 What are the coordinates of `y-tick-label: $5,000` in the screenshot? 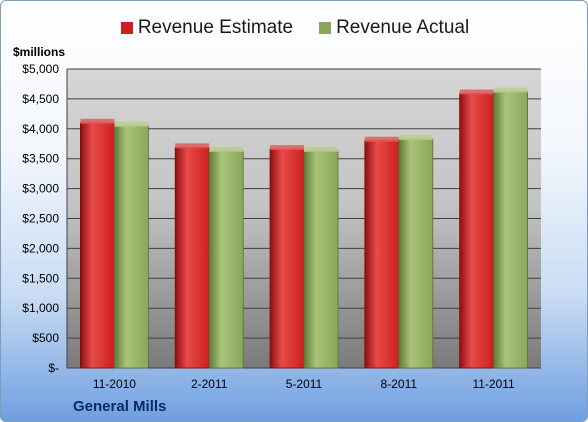 It's located at (40, 69).